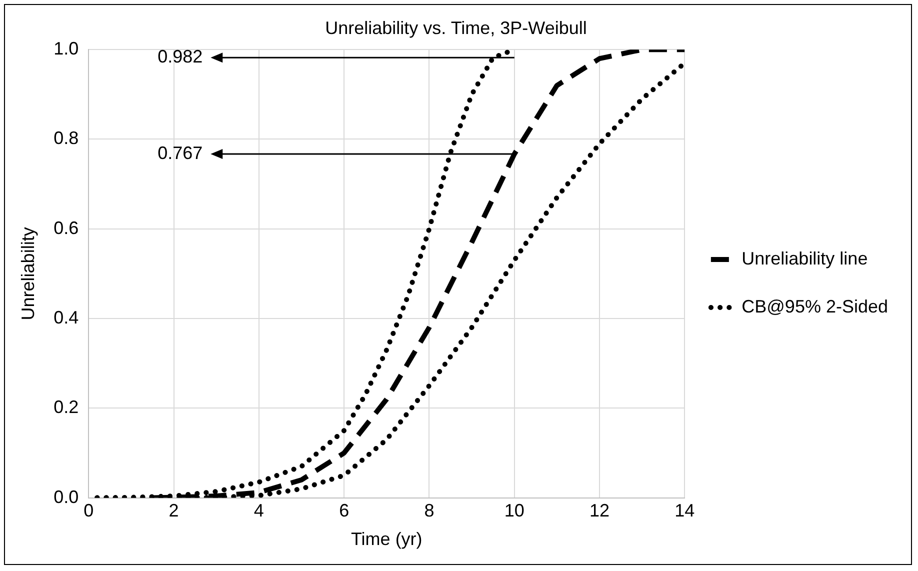 This screenshot has width=918, height=571. What do you see at coordinates (815, 306) in the screenshot?
I see `legend-label: CB@95% 2-Sided` at bounding box center [815, 306].